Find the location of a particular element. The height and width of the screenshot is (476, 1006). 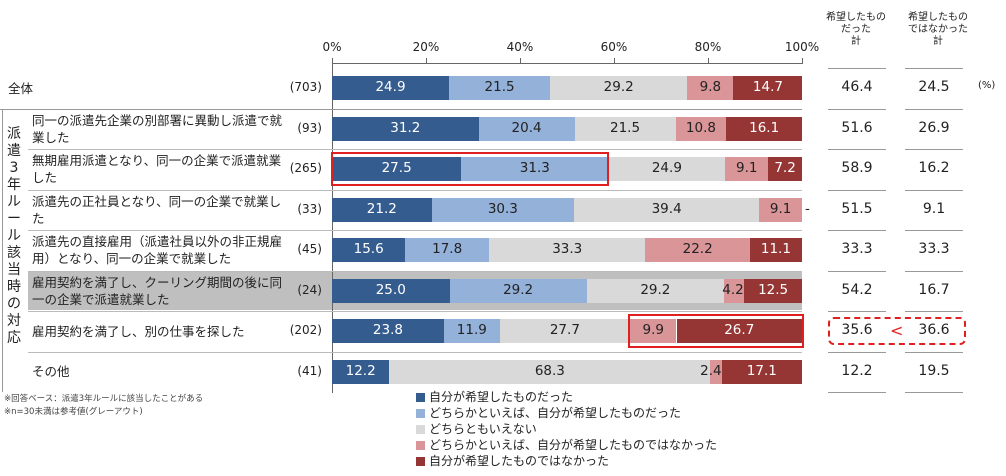

group-label-char: 派 is located at coordinates (14, 134).